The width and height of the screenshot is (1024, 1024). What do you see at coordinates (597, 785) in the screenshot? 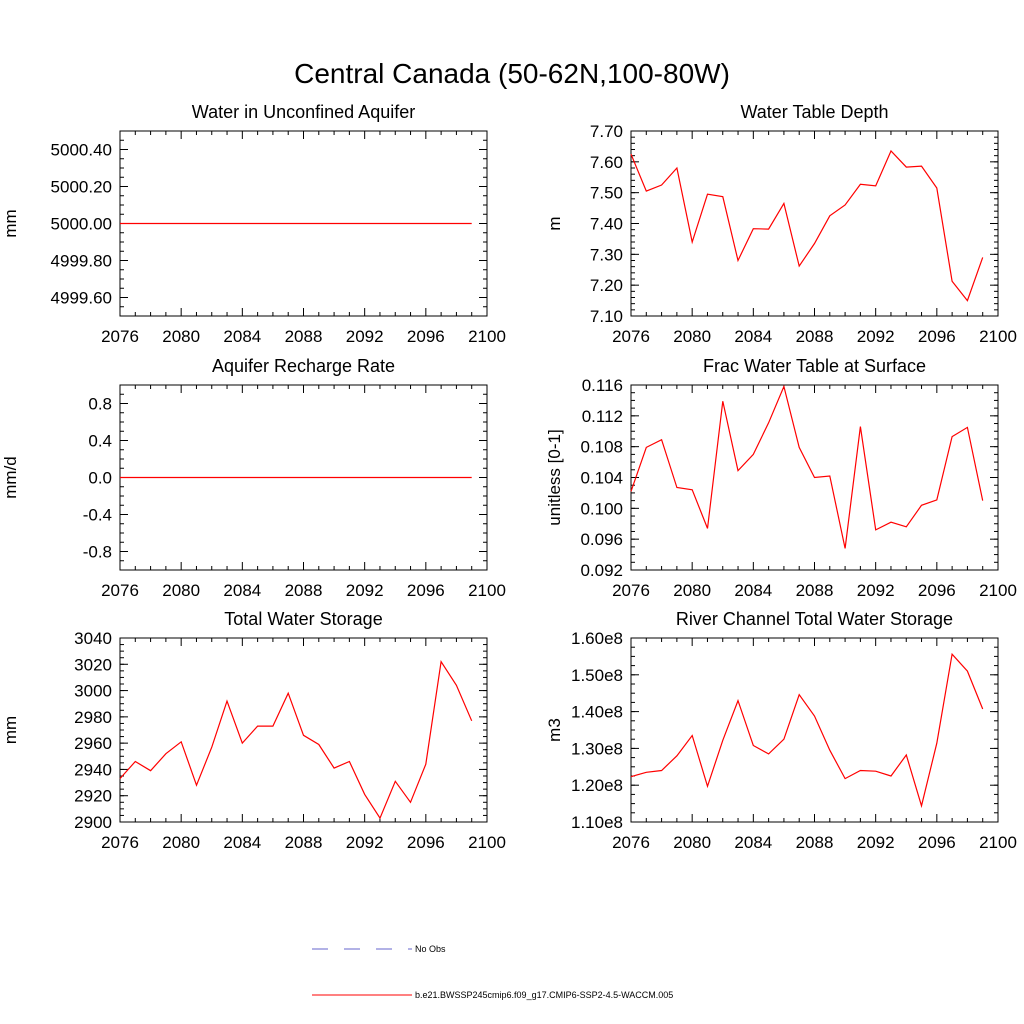
I see `y-tick-label: 1.20e8` at bounding box center [597, 785].